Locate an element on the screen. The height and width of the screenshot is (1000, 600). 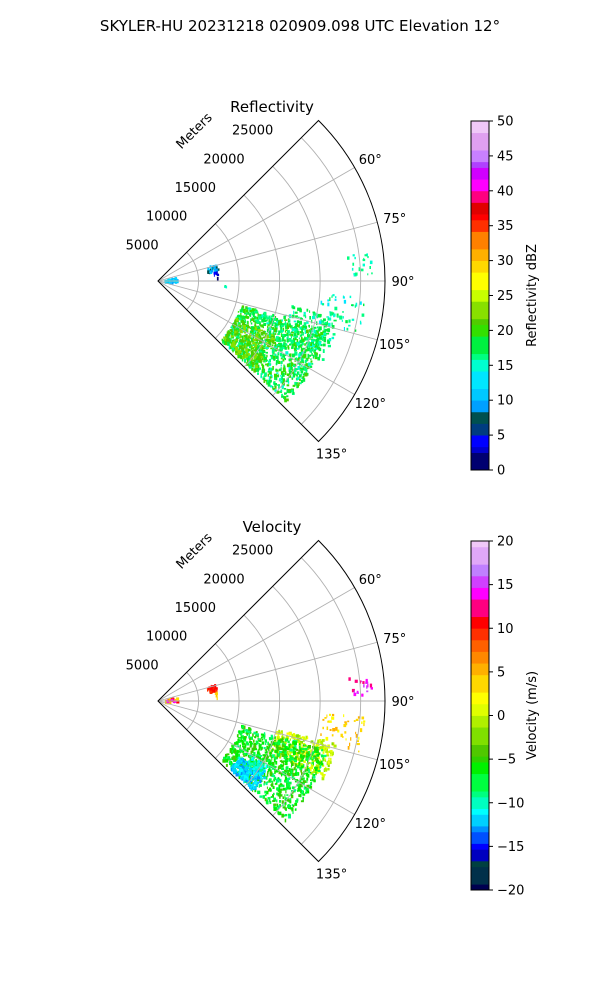
azimuth-tick-label: 90° is located at coordinates (402, 282).